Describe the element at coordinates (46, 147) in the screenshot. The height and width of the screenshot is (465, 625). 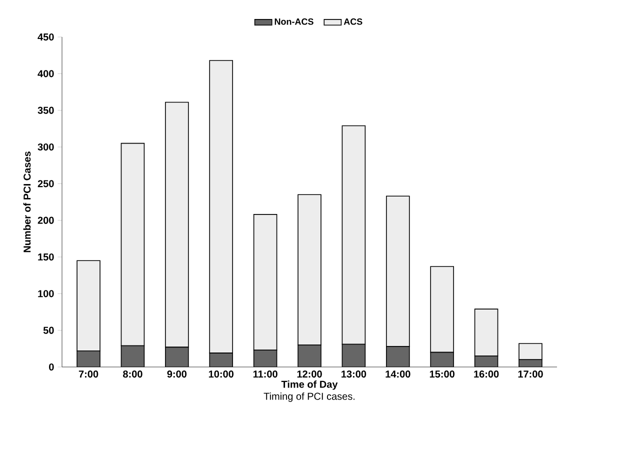
I see `y-tick-label: 300` at that location.